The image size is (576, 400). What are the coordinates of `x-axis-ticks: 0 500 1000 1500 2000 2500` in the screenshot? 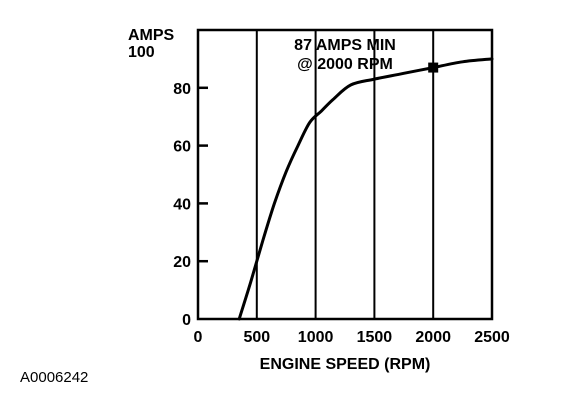 It's located at (352, 337).